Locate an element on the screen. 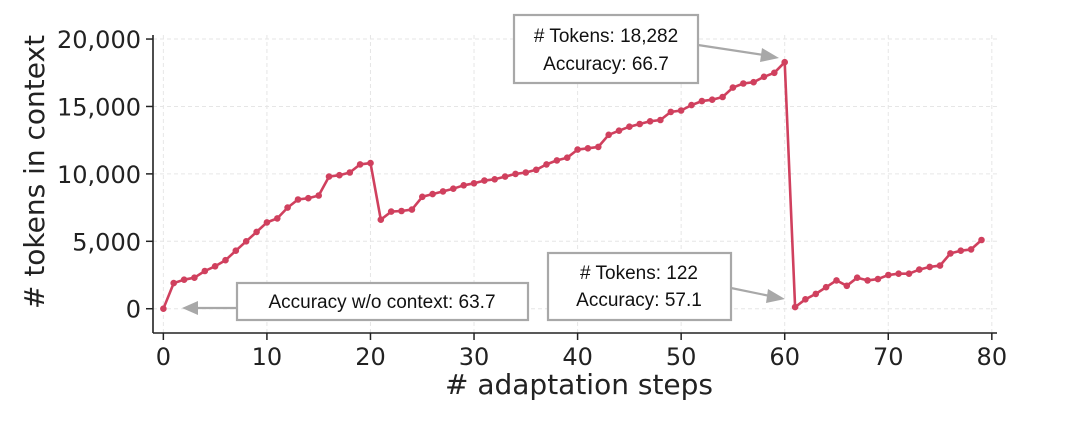 This screenshot has width=1080, height=422. annotation-baseline: Accuracy w/o context: 63.7 is located at coordinates (356, 301).